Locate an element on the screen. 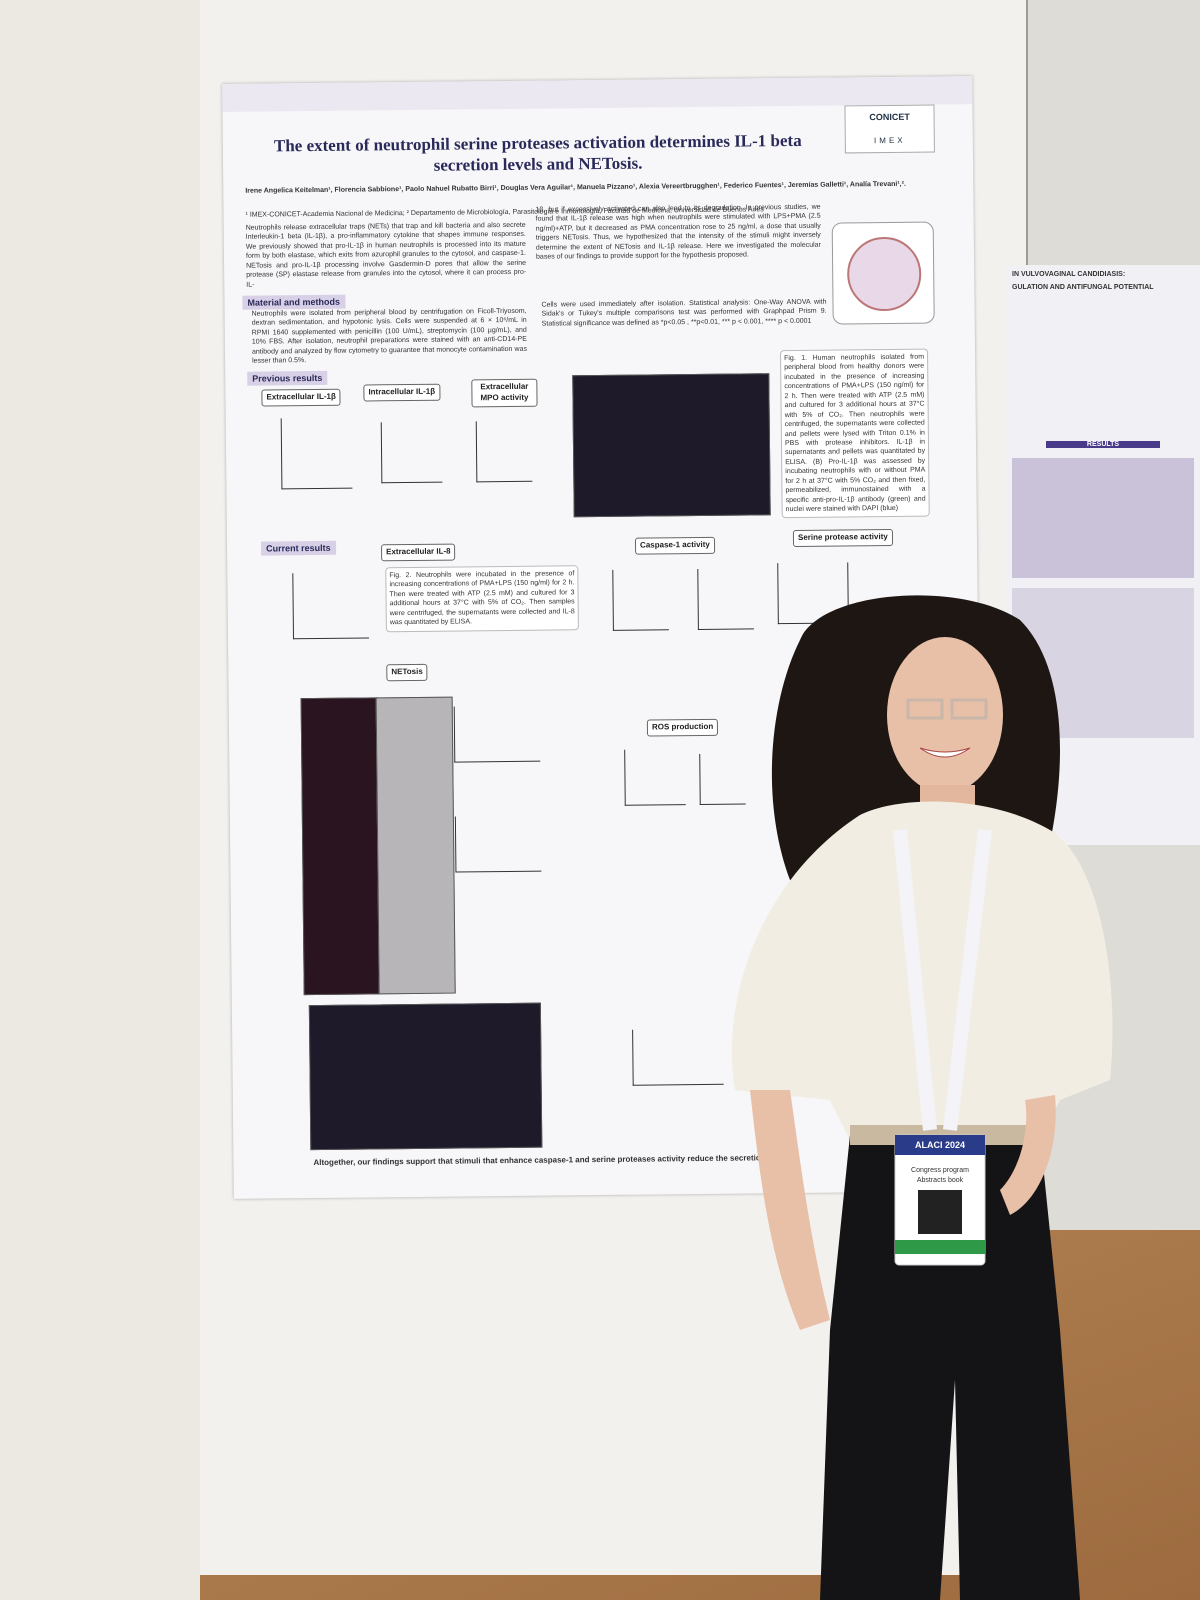  neighbor-subtitle: GULATION AND ANTIFUNGAL POTENTIAL is located at coordinates (1083, 287).